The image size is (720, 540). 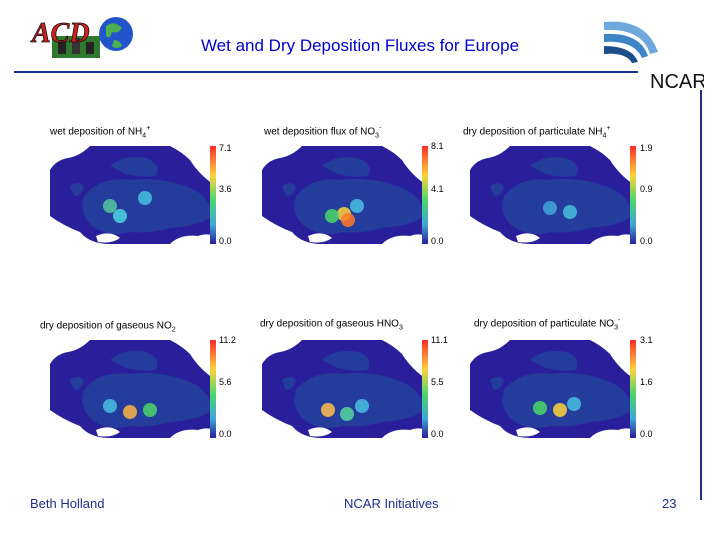 What do you see at coordinates (437, 146) in the screenshot?
I see `scale-max: 8.1` at bounding box center [437, 146].